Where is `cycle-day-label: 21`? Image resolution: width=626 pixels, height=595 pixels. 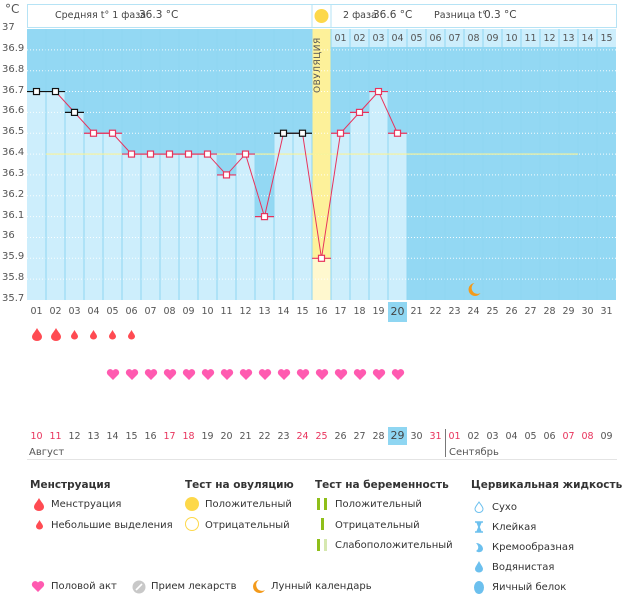
cycle-day-label: 21 is located at coordinates (416, 311).